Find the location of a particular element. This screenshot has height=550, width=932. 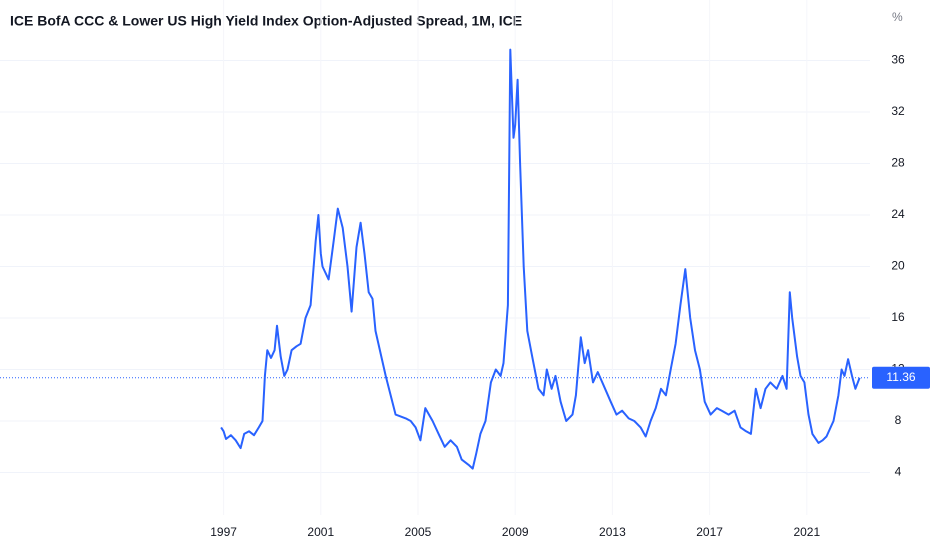

x-tick-label: 2001 is located at coordinates (320, 532).